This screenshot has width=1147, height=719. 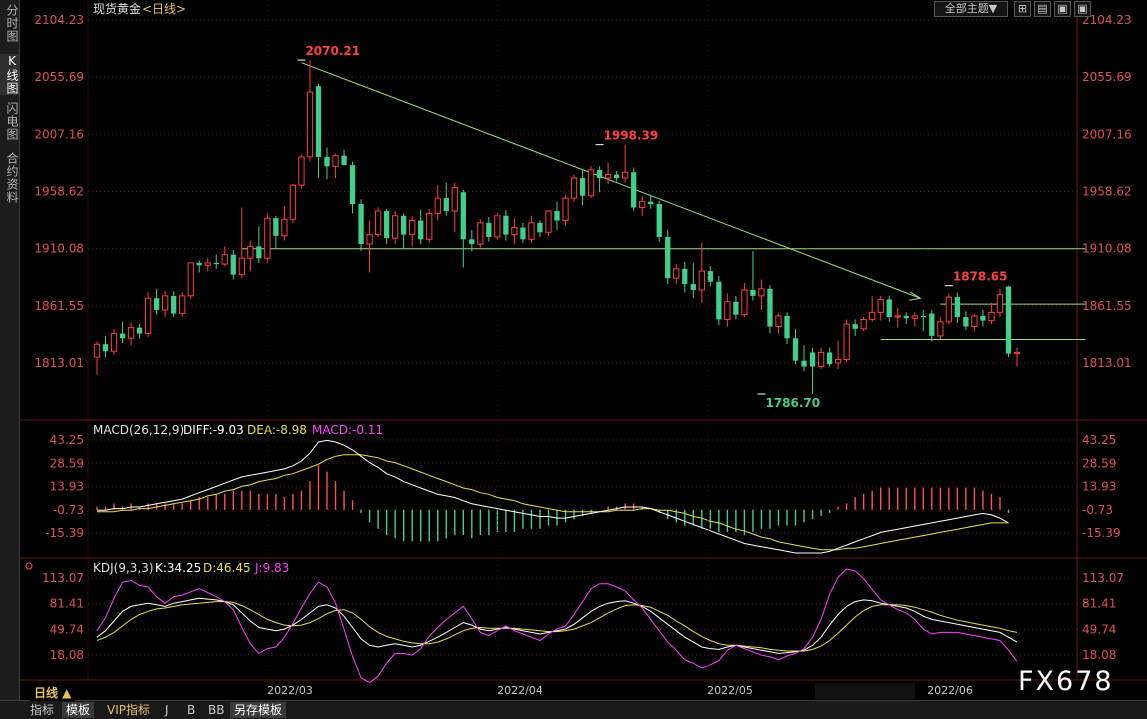 I want to click on y-tick-label: 49.74, so click(x=67, y=629).